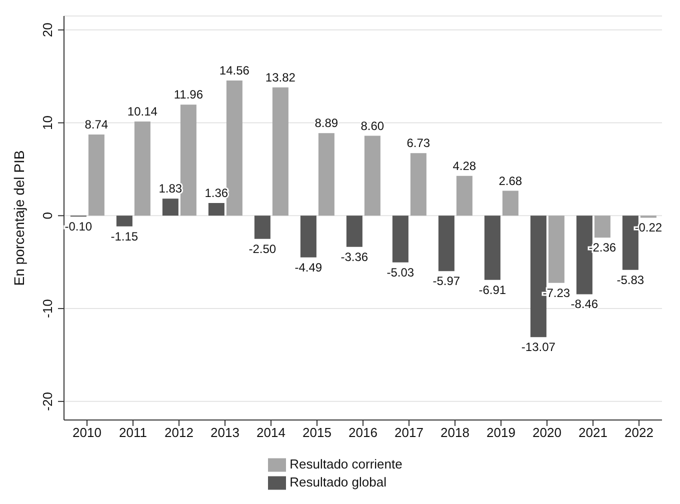  Describe the element at coordinates (639, 432) in the screenshot. I see `x-tick-label: 2022` at that location.